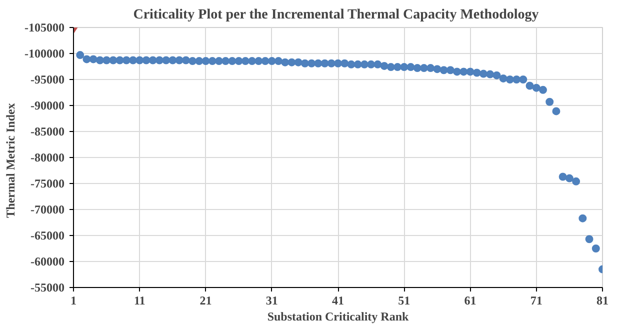  Describe the element at coordinates (47, 79) in the screenshot. I see `y-tick-label: -95000` at that location.